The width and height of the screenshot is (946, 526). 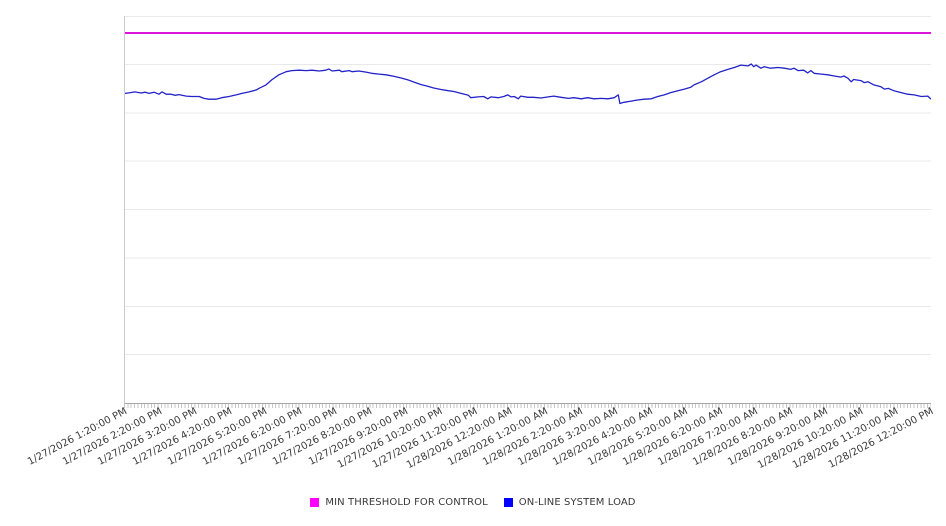 What do you see at coordinates (528, 84) in the screenshot?
I see `load-line` at bounding box center [528, 84].